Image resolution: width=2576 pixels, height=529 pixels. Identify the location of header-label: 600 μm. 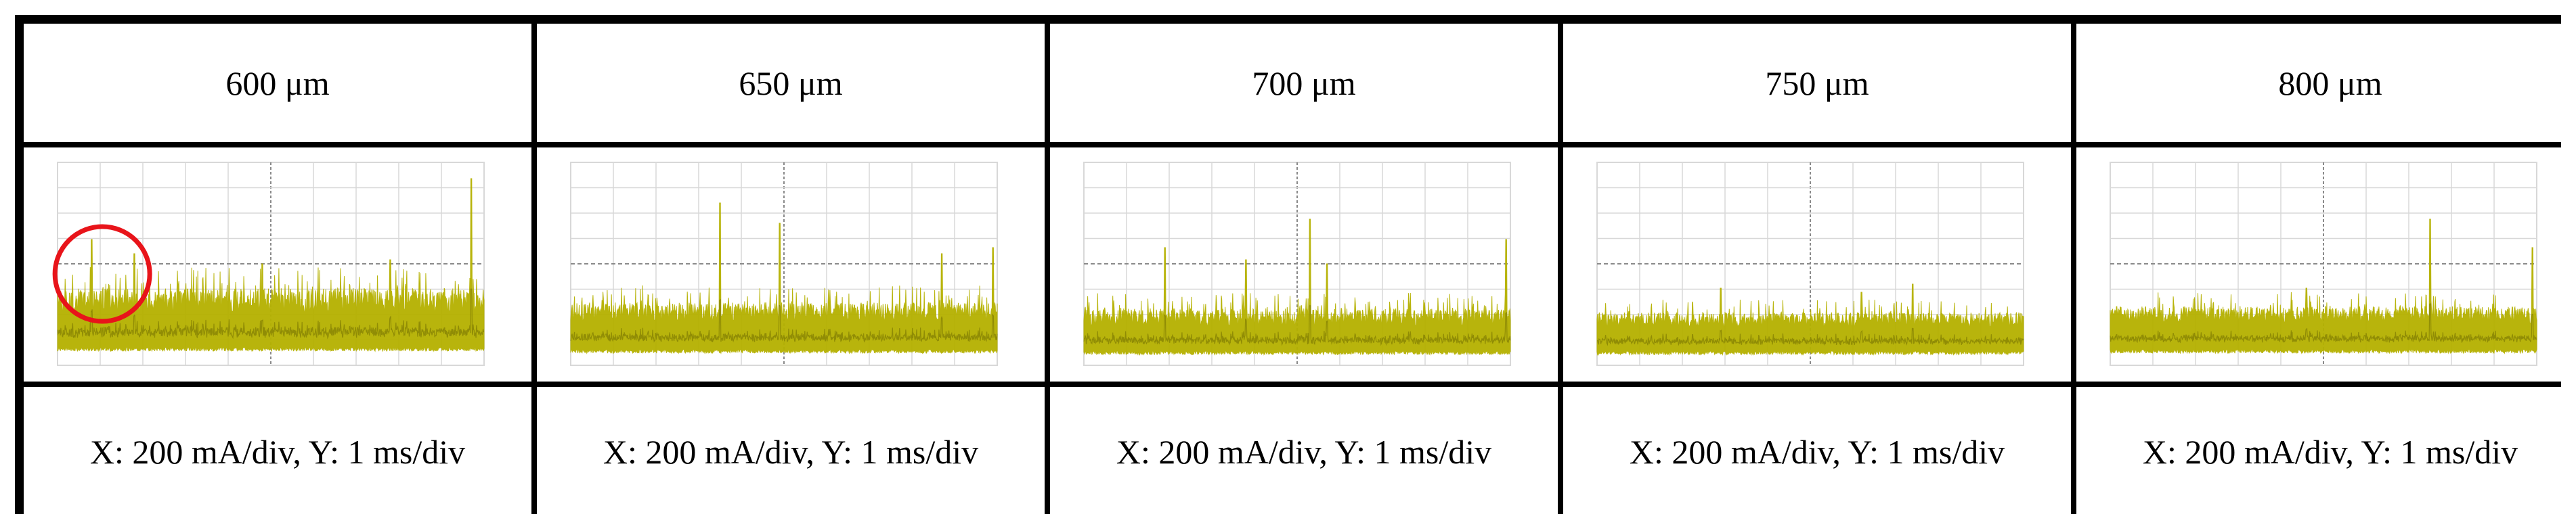
(277, 83).